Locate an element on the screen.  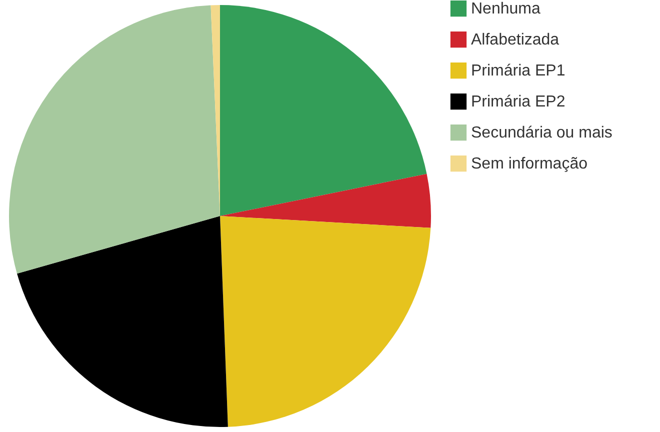
legend-label: Sem informação is located at coordinates (529, 164).